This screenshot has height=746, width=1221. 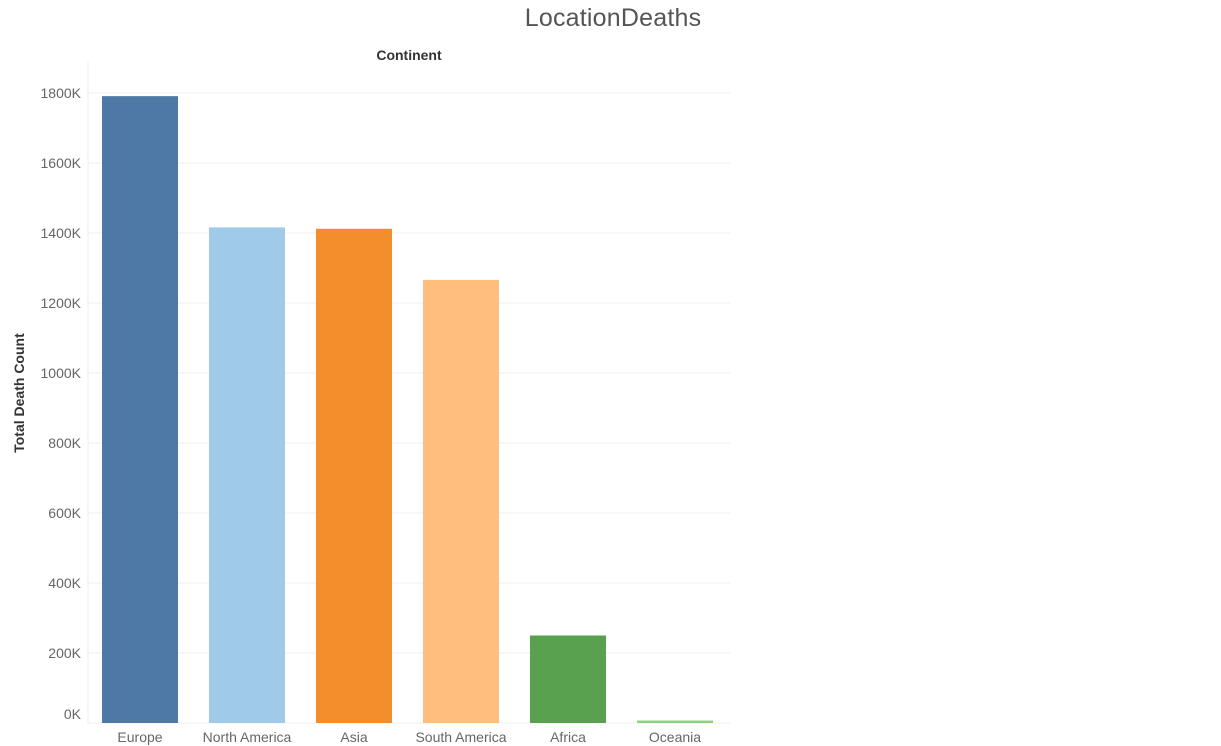 I want to click on x-tick-label: South America, so click(x=460, y=737).